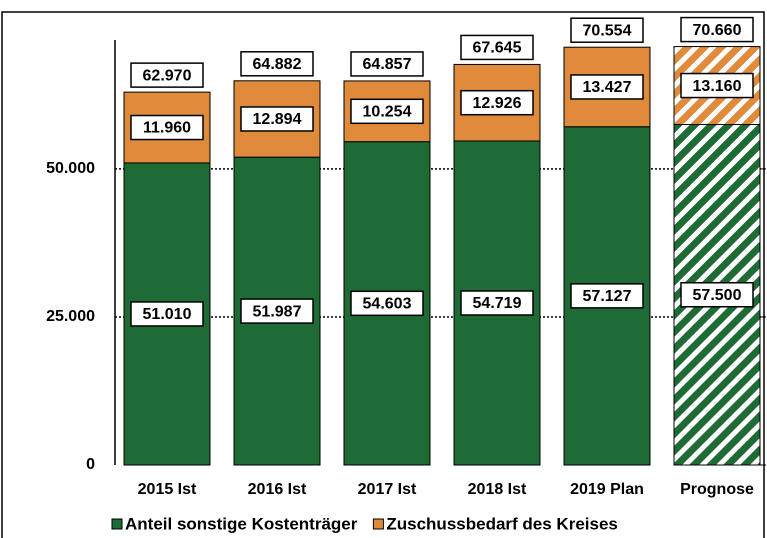 The height and width of the screenshot is (538, 767). I want to click on value-label: 64.882, so click(277, 64).